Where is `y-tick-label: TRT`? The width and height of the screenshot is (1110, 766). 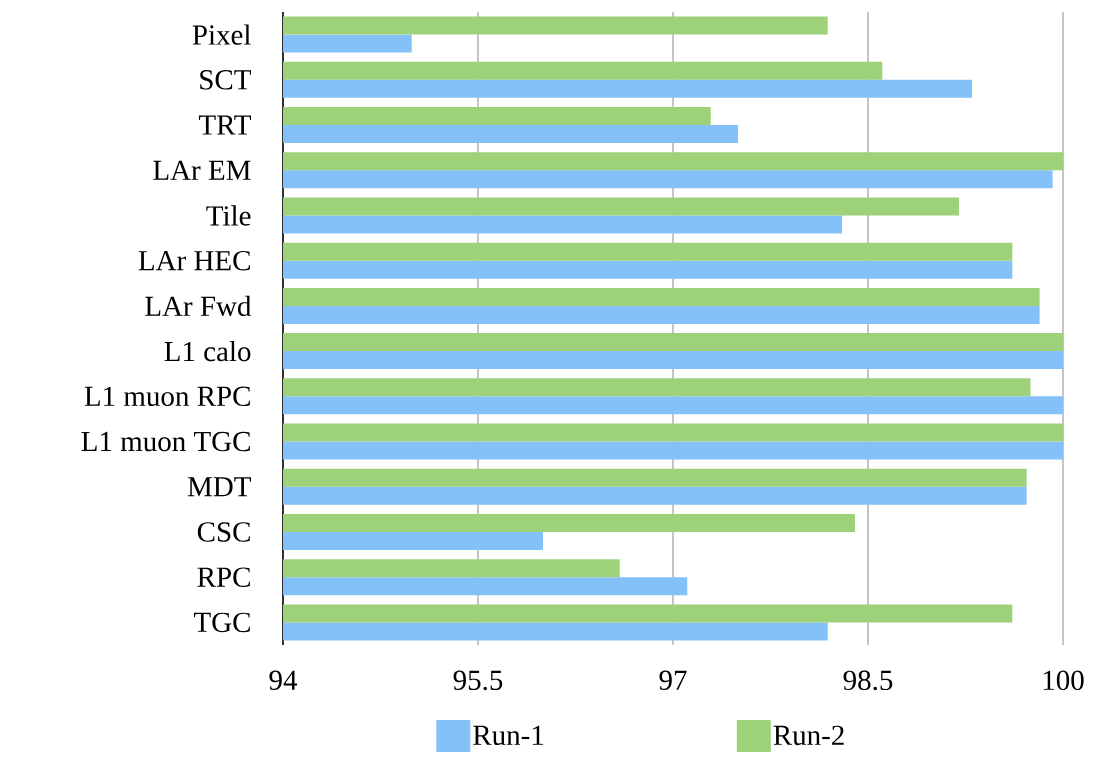 y-tick-label: TRT is located at coordinates (224, 125).